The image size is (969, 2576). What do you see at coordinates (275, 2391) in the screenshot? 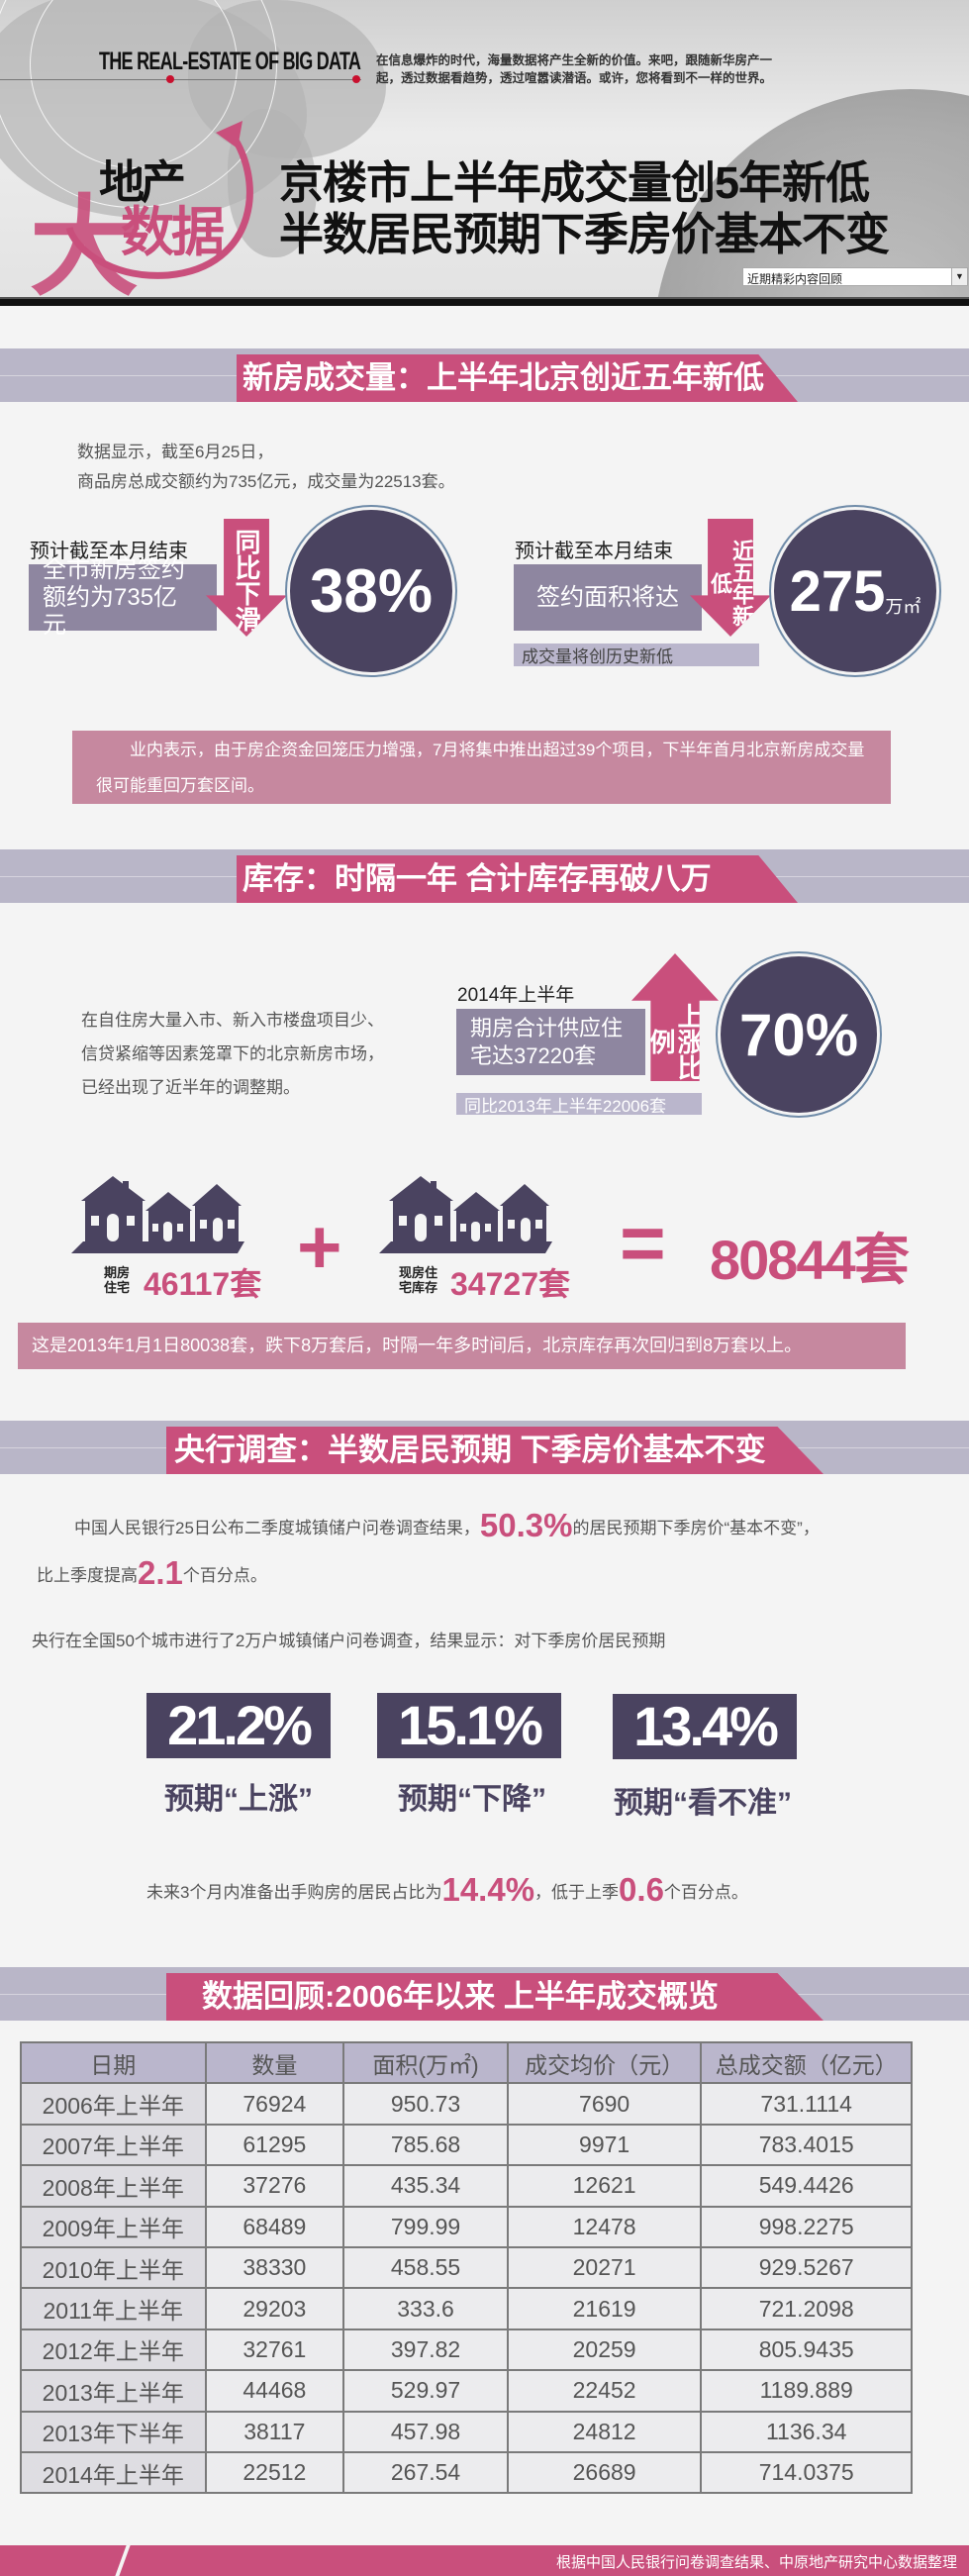
I see `table-cell: 44468` at bounding box center [275, 2391].